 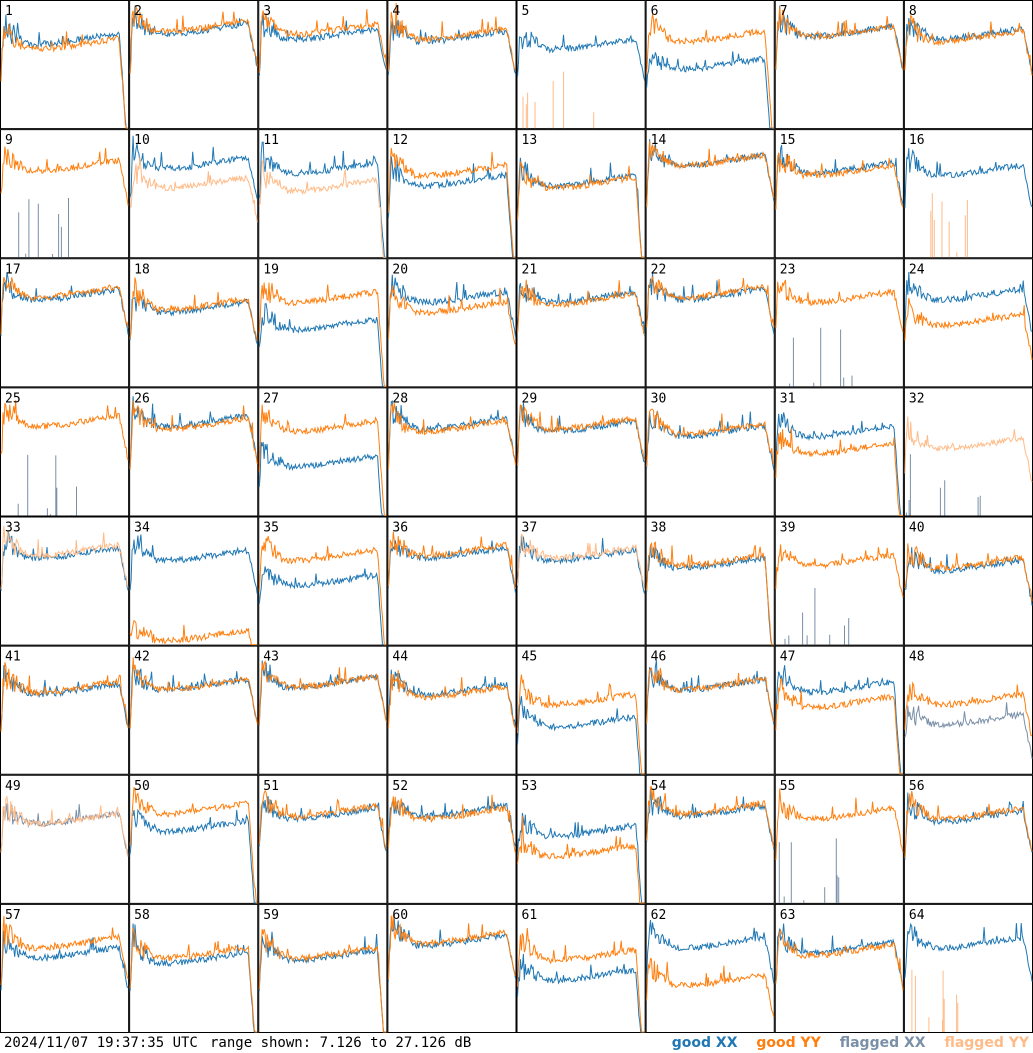 I want to click on panel-38: 38, so click(x=710, y=581).